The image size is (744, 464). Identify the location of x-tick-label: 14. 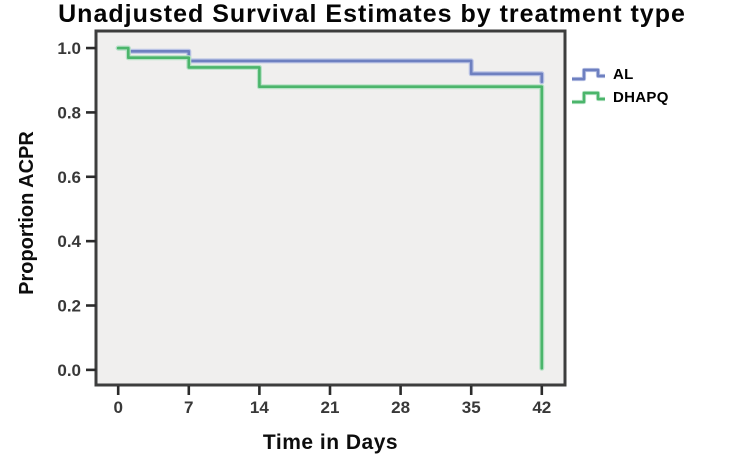
(259, 407).